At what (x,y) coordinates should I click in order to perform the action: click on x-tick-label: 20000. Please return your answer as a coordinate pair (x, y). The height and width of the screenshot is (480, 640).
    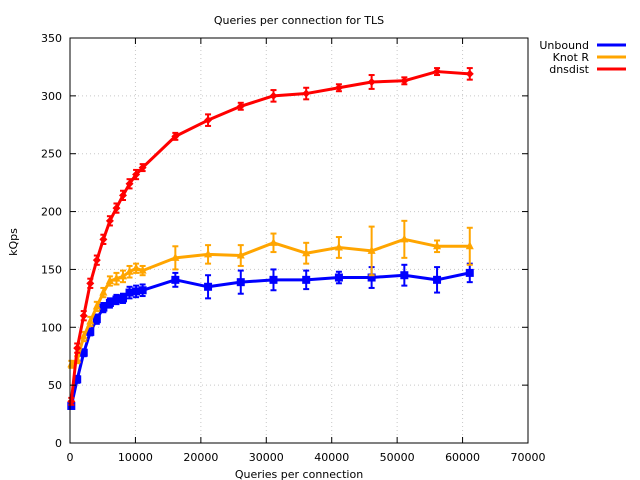
    Looking at the image, I should click on (200, 457).